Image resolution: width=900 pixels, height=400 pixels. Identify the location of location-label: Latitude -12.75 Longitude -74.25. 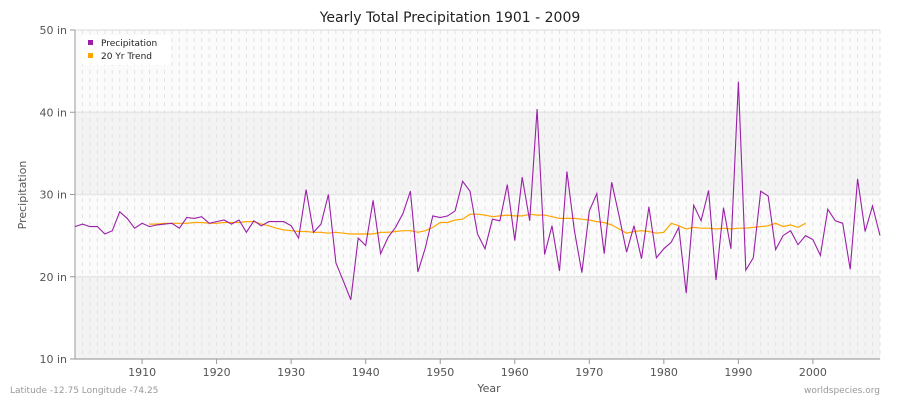
(84, 391).